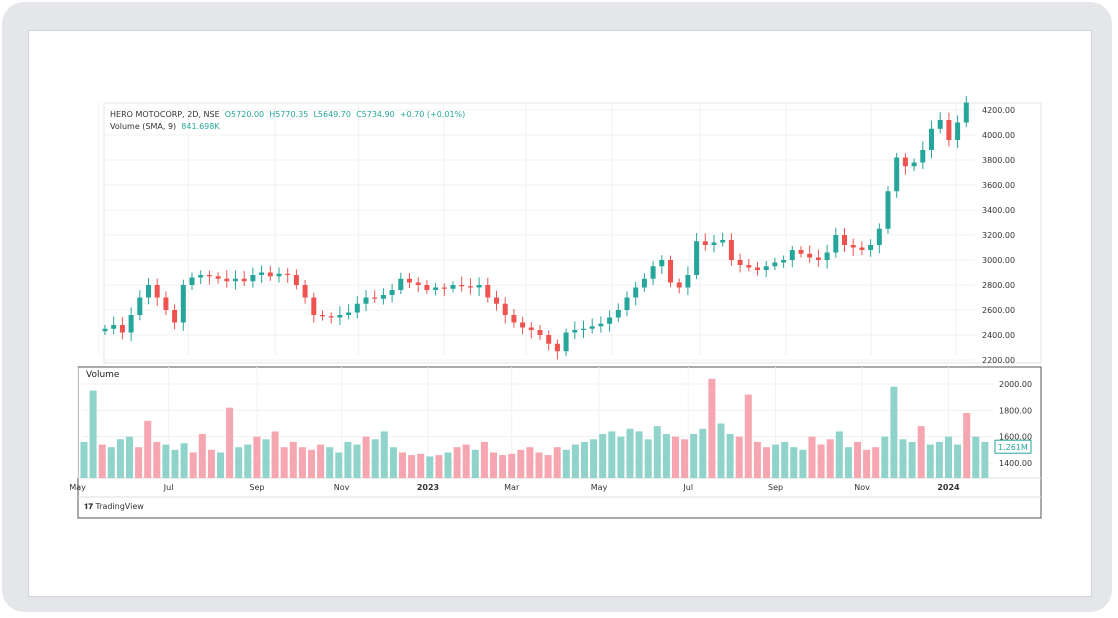 The image size is (1118, 618). Describe the element at coordinates (342, 487) in the screenshot. I see `date-label: Nov` at that location.